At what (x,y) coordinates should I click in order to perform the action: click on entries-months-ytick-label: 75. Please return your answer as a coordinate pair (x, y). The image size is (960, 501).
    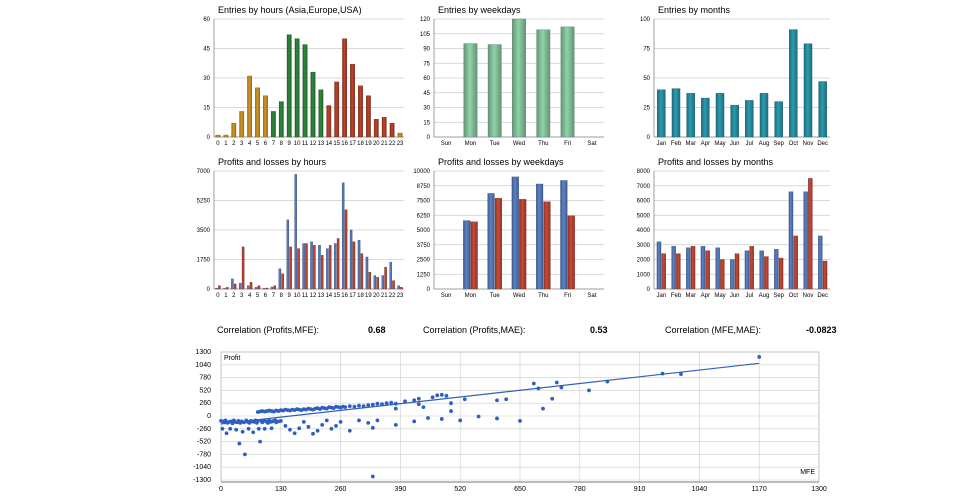
    Looking at the image, I should click on (646, 50).